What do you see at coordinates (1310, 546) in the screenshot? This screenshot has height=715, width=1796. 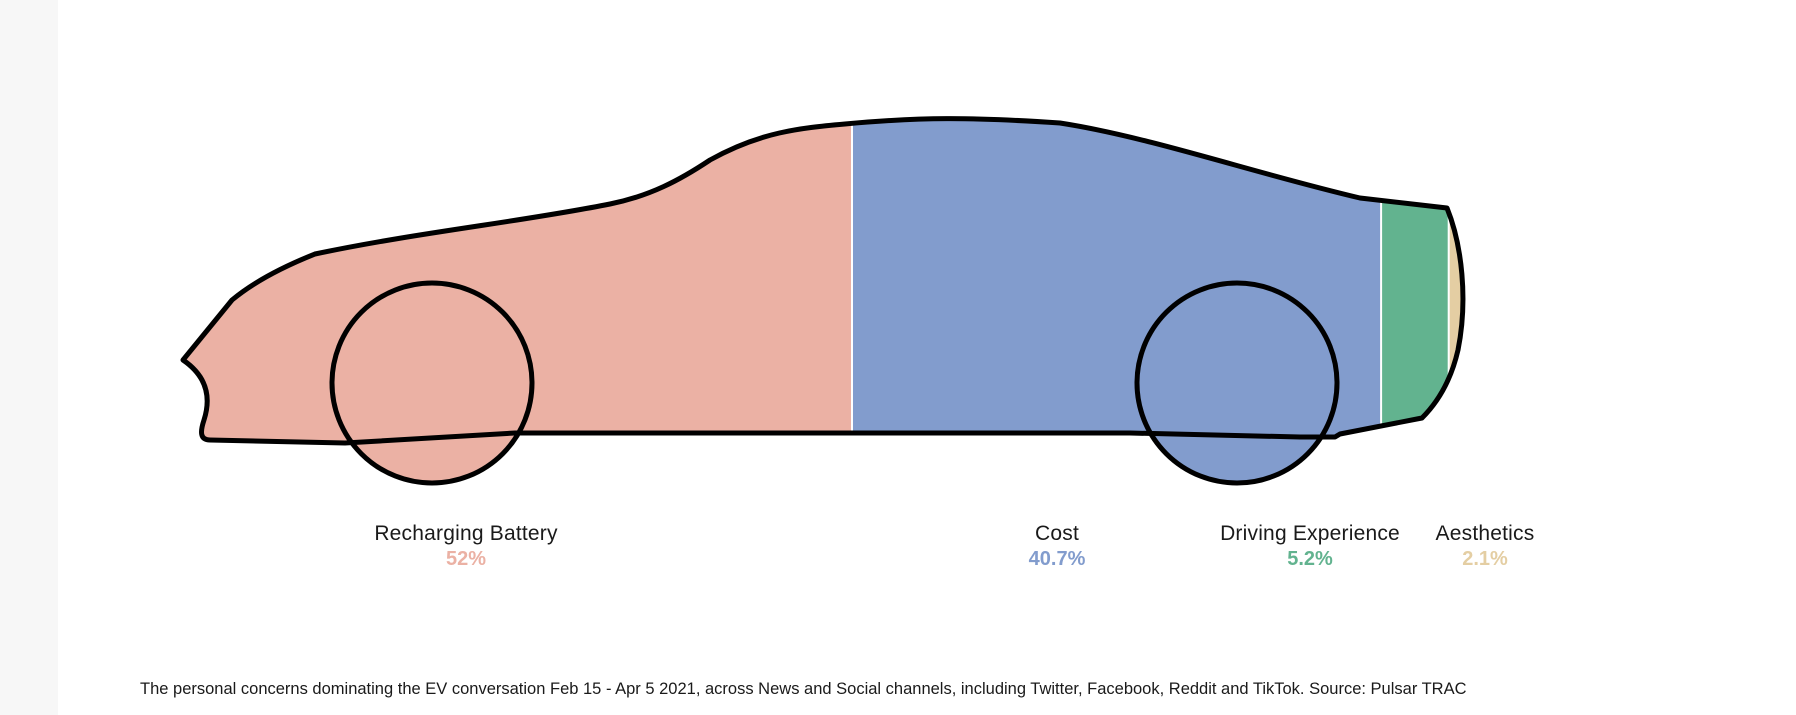 I see `category-label-driving-experience: Driving Experience 5.2%` at bounding box center [1310, 546].